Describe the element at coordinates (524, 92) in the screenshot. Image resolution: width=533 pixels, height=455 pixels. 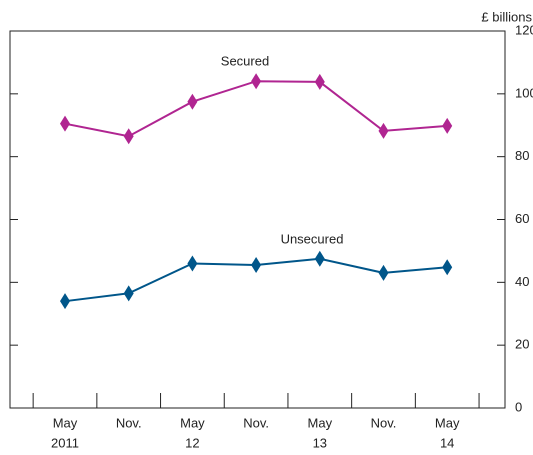
I see `y-tick-label: 100` at that location.